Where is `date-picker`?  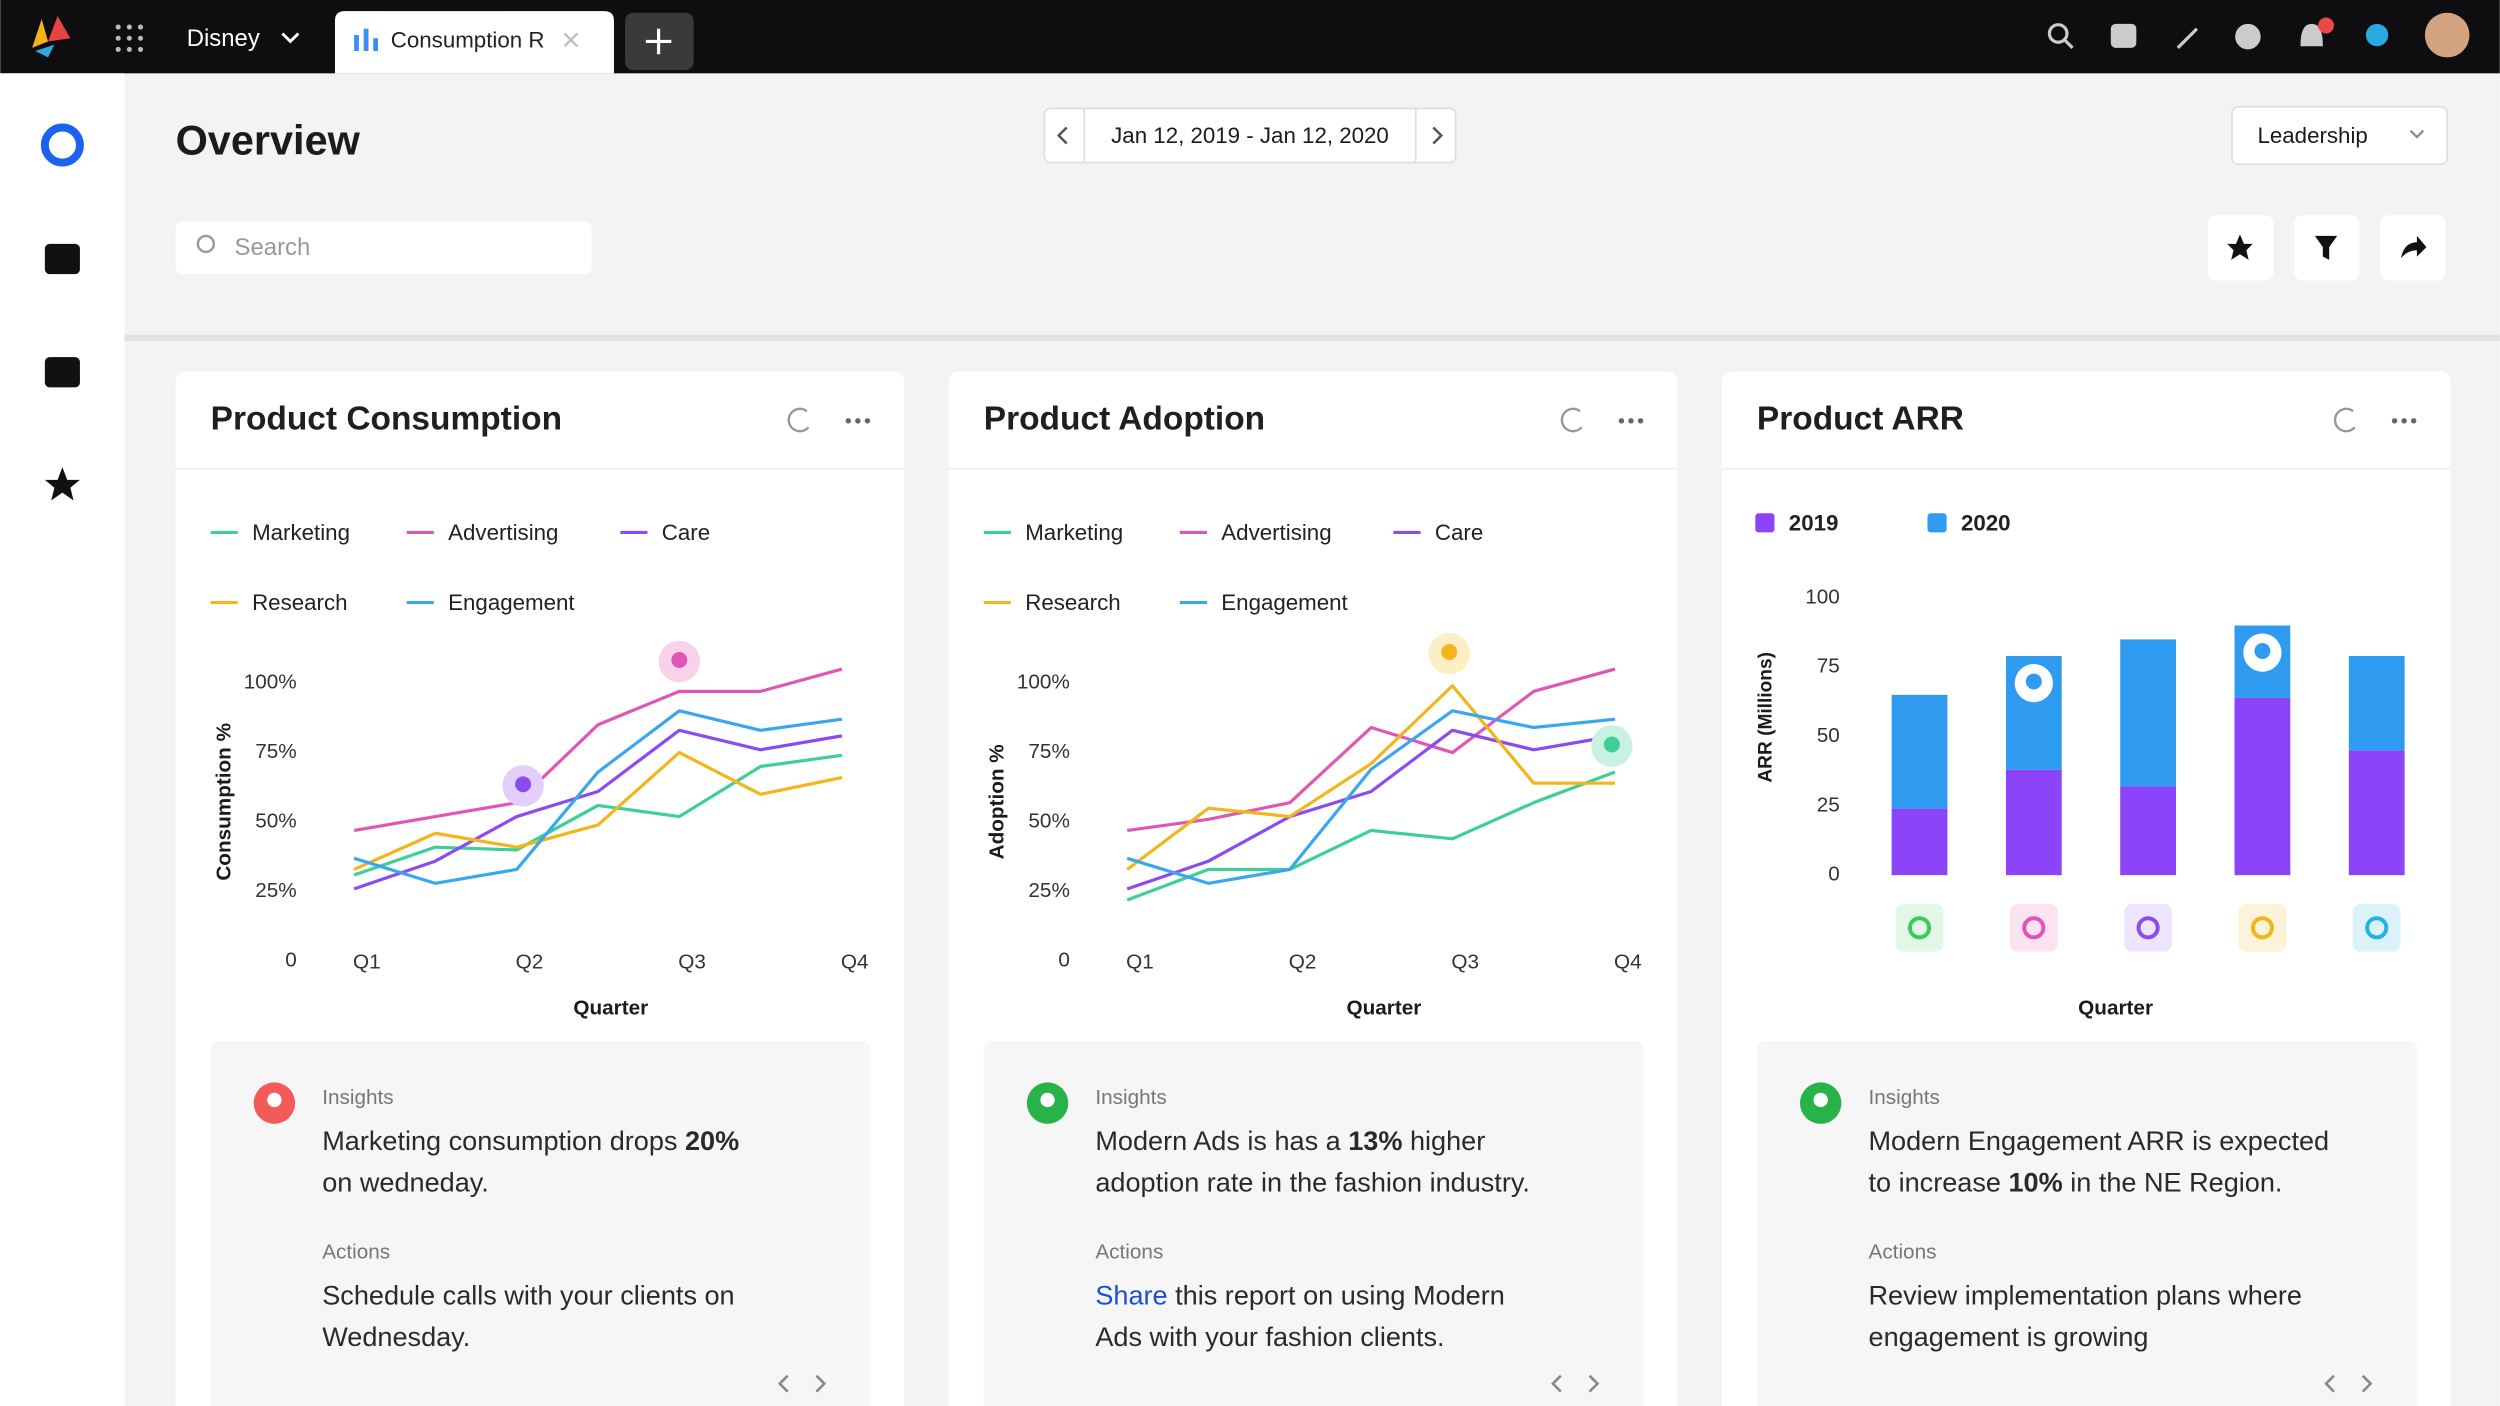 date-picker is located at coordinates (1250, 135).